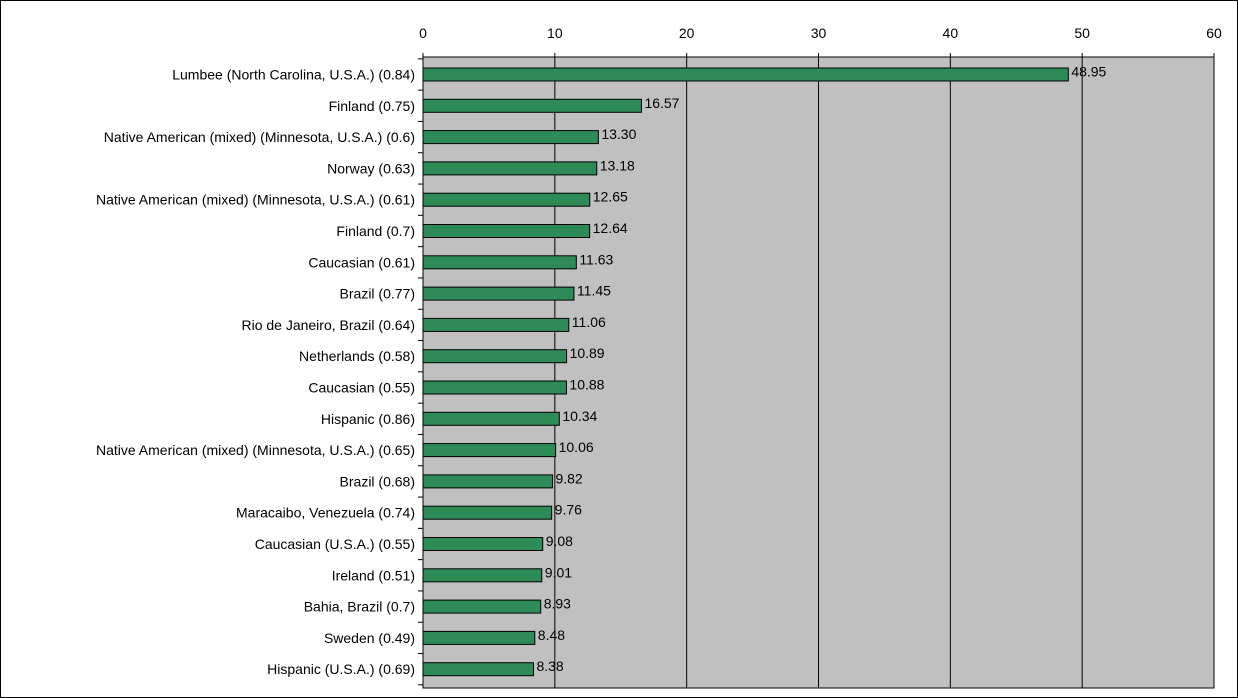 Image resolution: width=1238 pixels, height=698 pixels. I want to click on data-label: 8.93, so click(557, 604).